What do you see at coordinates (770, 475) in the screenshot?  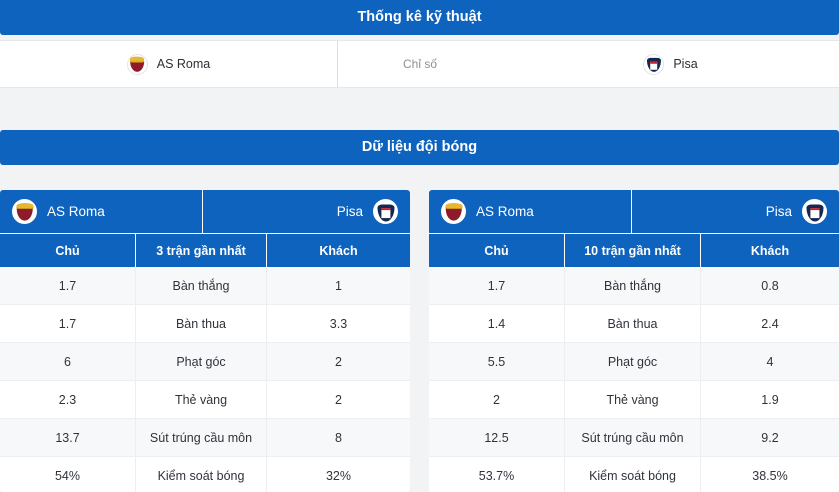 I see `cell-away-value: 38.5%` at bounding box center [770, 475].